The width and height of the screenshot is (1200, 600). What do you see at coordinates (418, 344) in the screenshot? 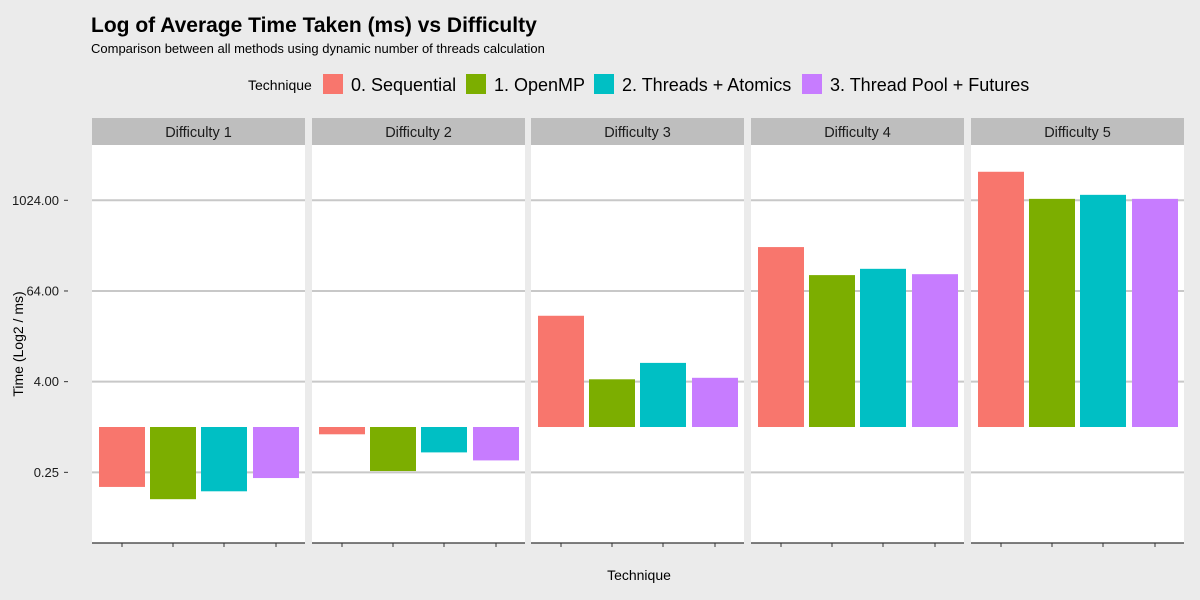
I see `panel-background` at bounding box center [418, 344].